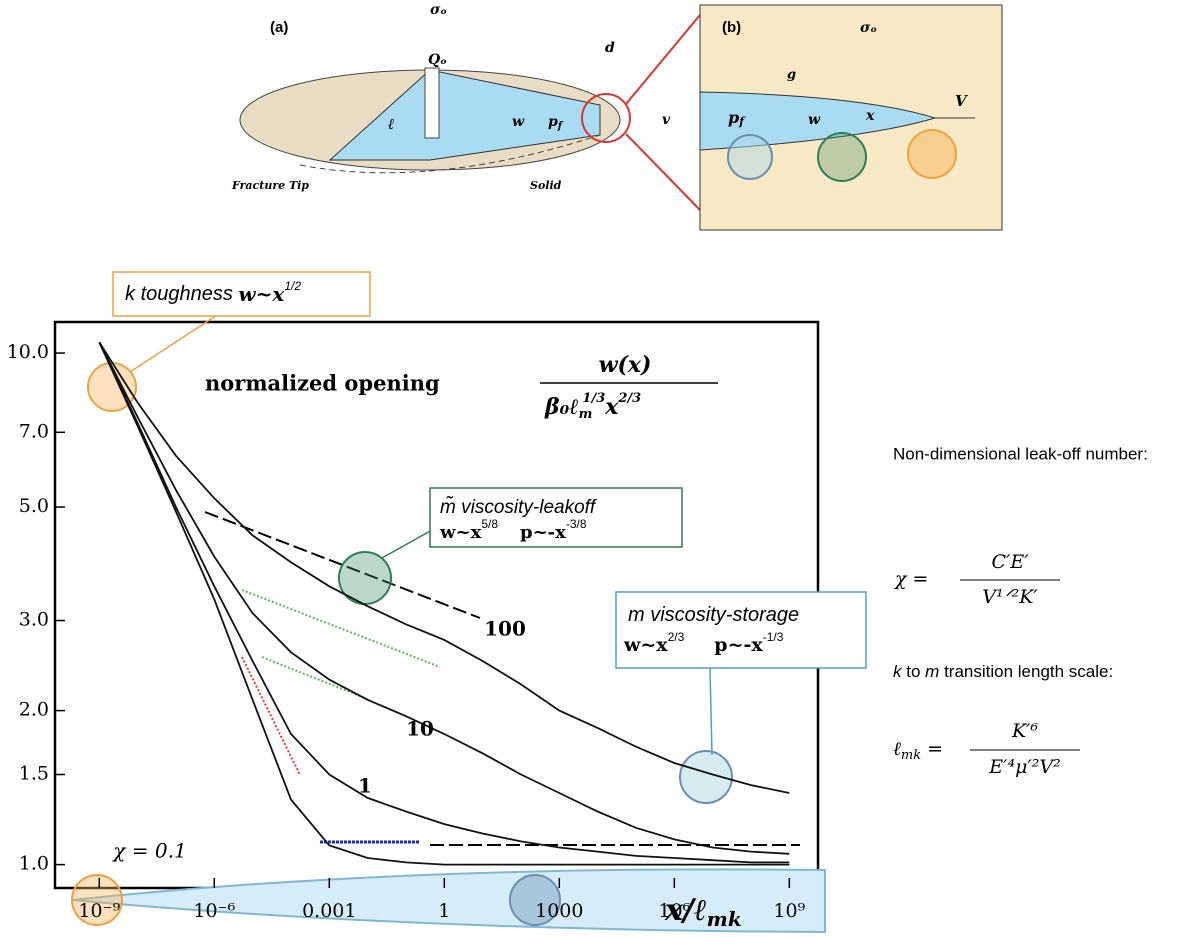 The height and width of the screenshot is (938, 1185). Describe the element at coordinates (187, 294) in the screenshot. I see `annotation: toughness` at that location.